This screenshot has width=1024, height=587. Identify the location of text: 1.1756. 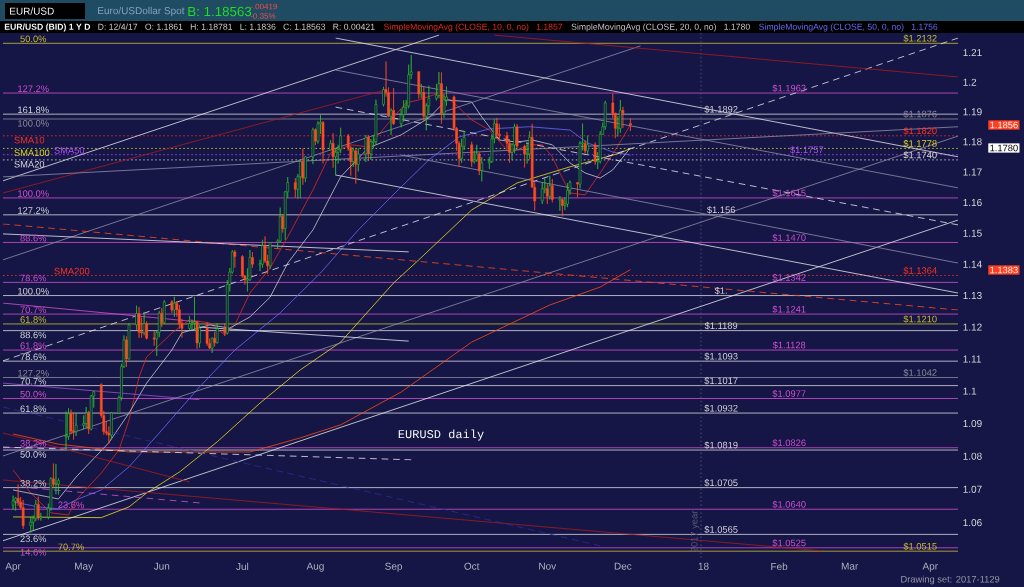
(924, 26).